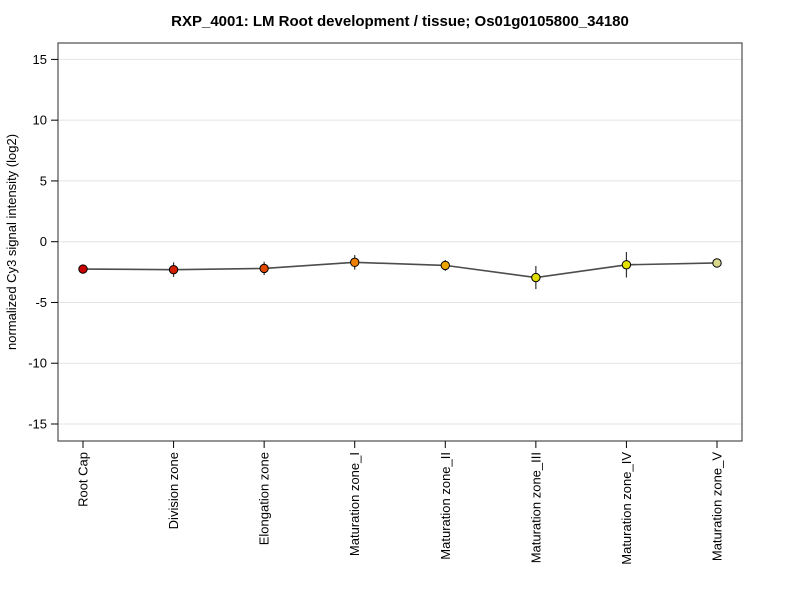  I want to click on x-category-label: Maturation zone_II, so click(445, 506).